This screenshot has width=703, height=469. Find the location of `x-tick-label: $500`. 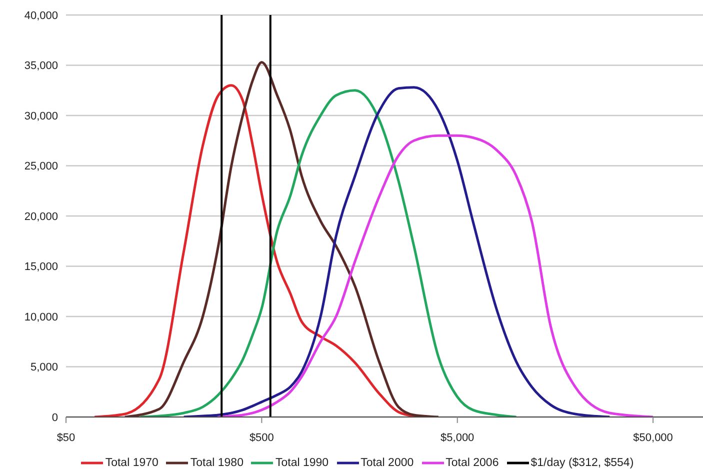

x-tick-label: $500 is located at coordinates (261, 438).